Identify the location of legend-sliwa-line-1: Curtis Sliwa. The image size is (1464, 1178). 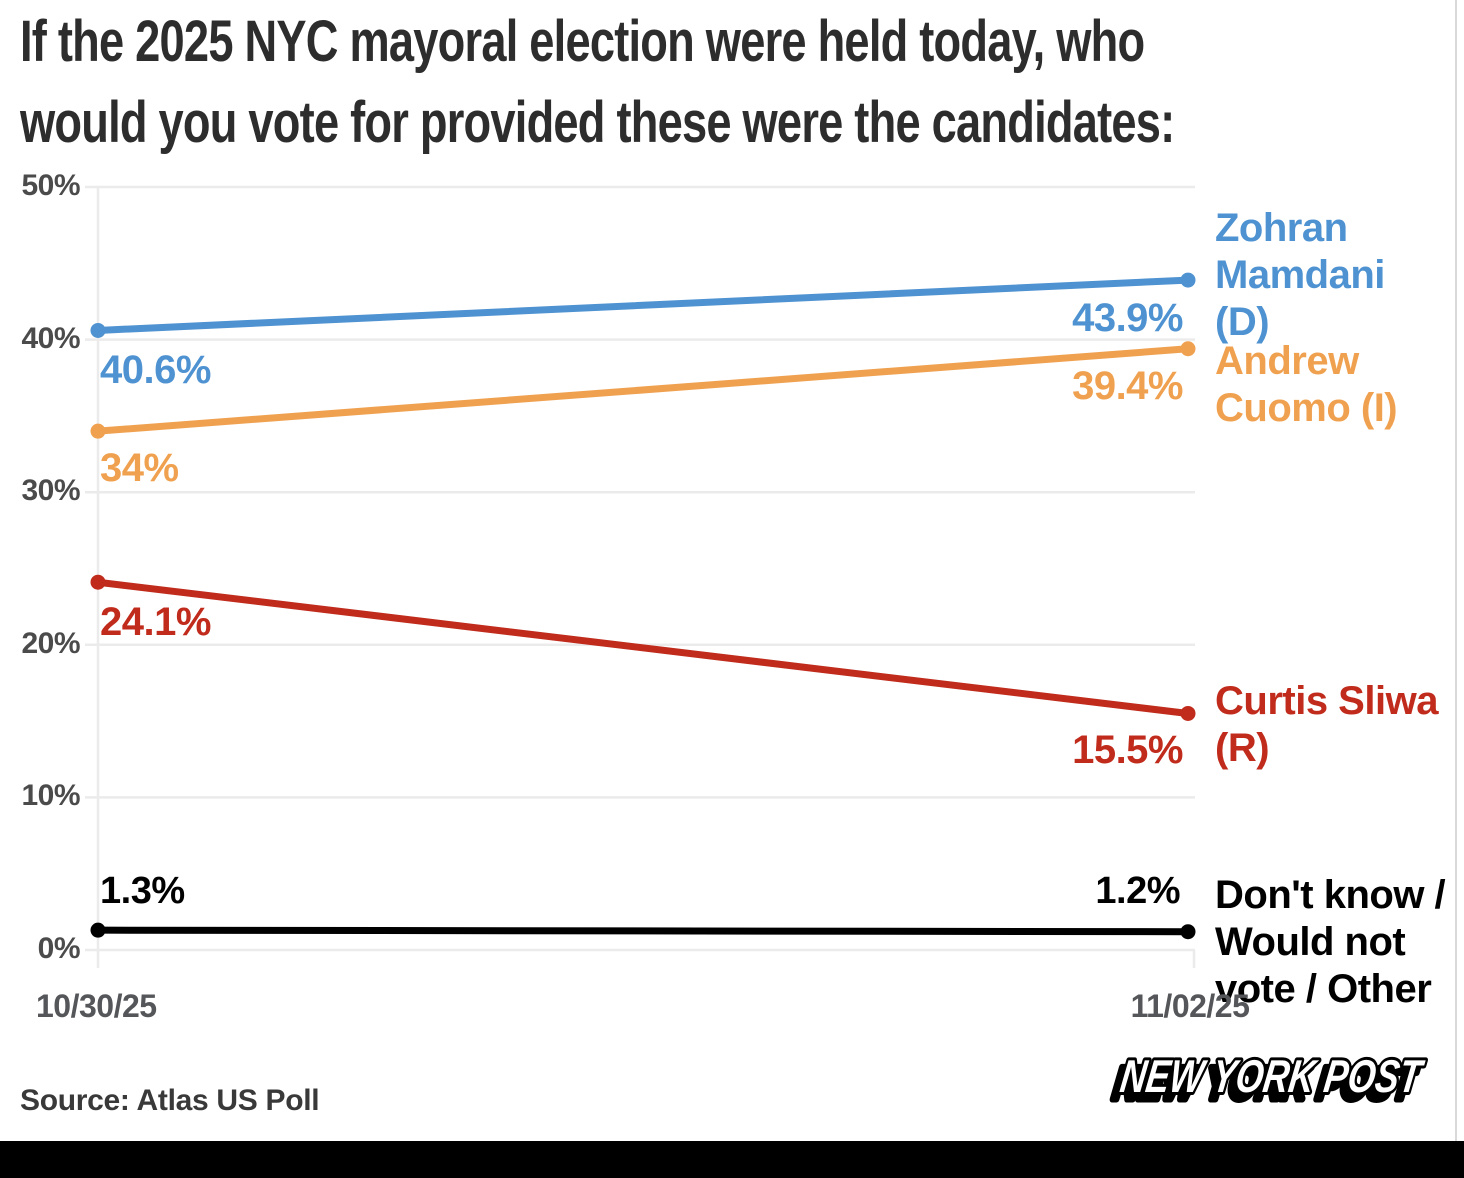
(1326, 701).